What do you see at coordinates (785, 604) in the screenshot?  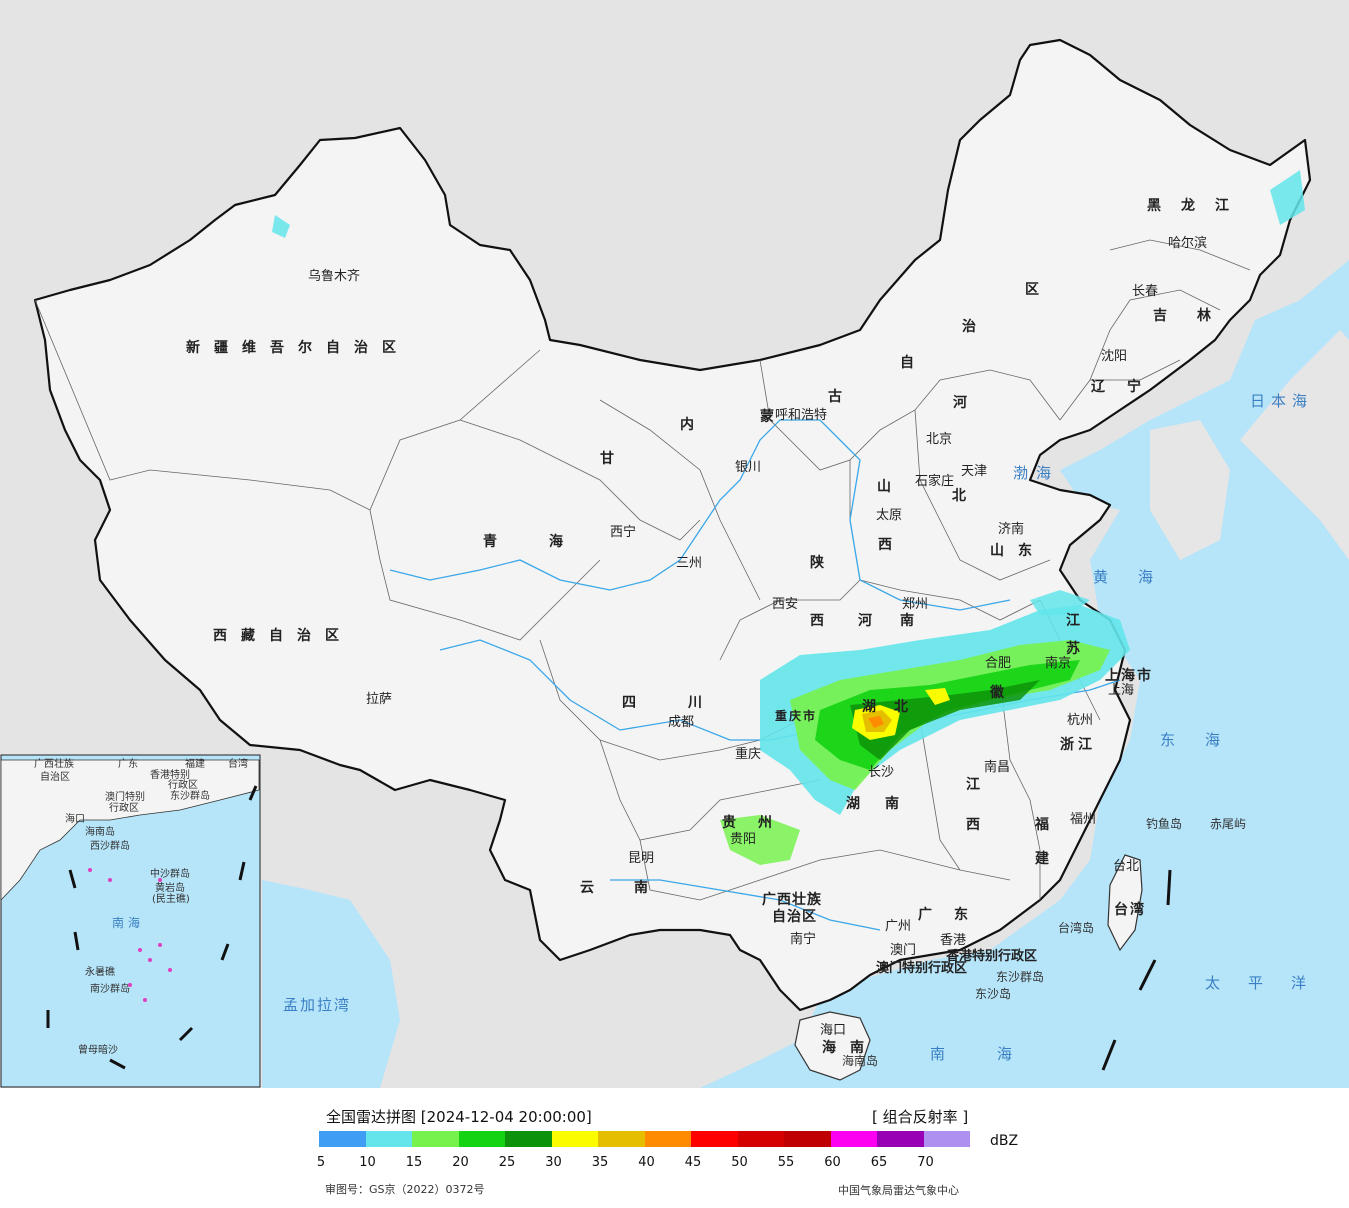 I see `city-xian: 西安` at bounding box center [785, 604].